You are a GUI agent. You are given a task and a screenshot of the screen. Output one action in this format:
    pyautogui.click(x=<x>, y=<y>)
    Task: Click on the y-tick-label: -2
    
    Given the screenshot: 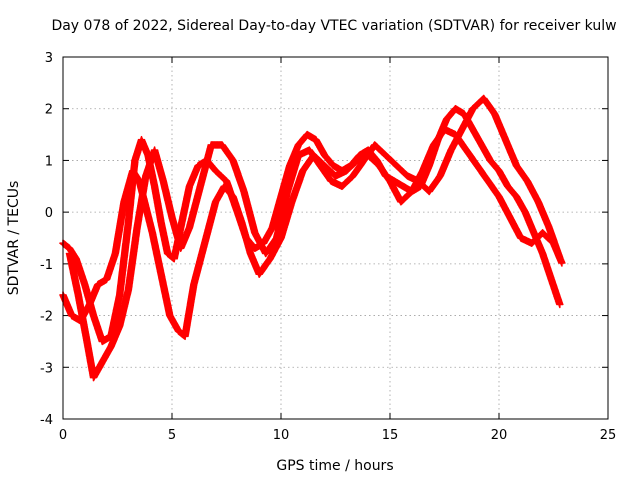 What is the action you would take?
    pyautogui.click(x=46, y=317)
    